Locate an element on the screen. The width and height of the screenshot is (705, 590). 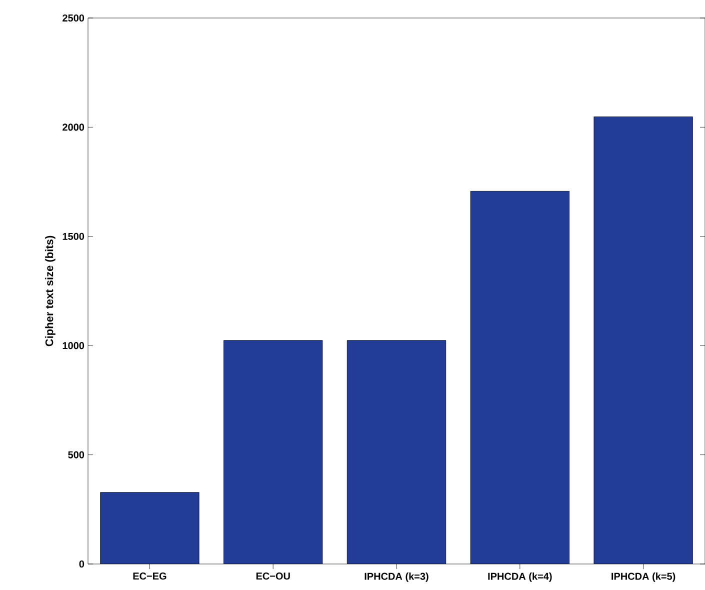
y-axis-title: Cipher text size (bits) is located at coordinates (50, 291).